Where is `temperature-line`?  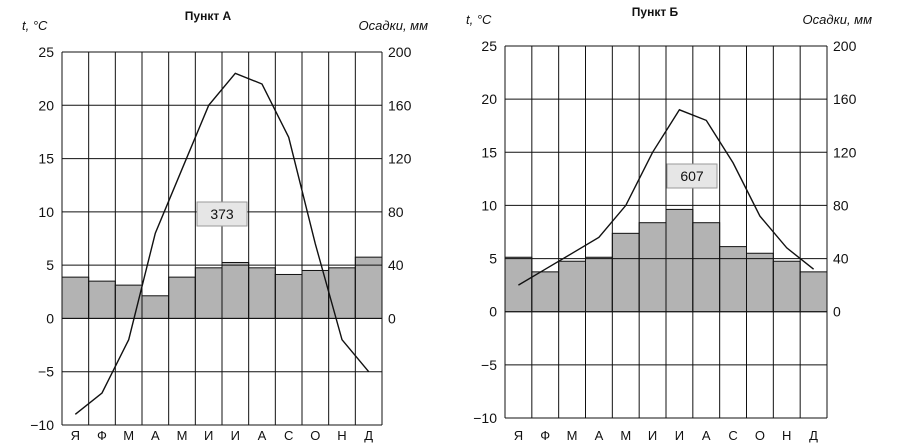 temperature-line is located at coordinates (666, 197).